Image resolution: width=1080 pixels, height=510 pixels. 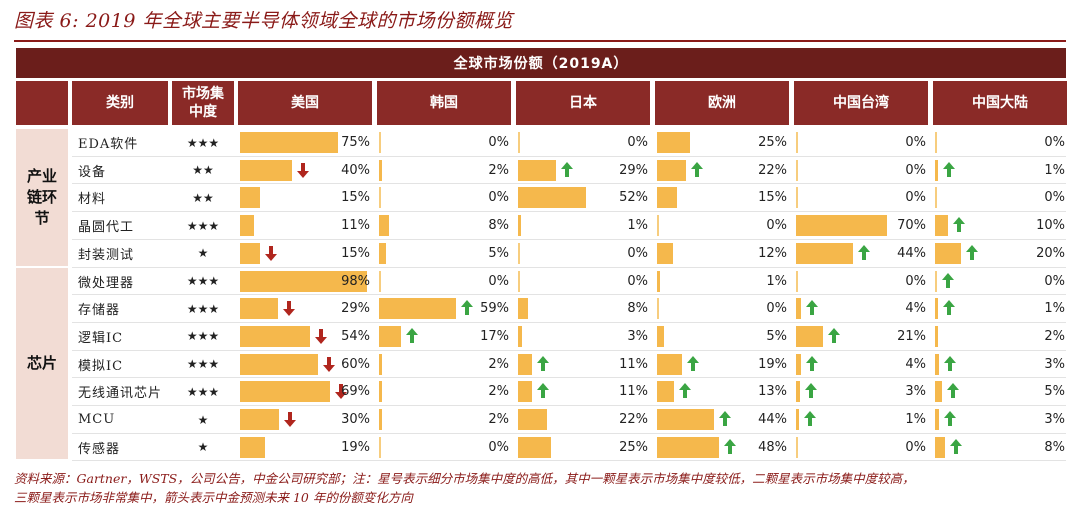 I want to click on header-region: 日本, so click(x=583, y=103).